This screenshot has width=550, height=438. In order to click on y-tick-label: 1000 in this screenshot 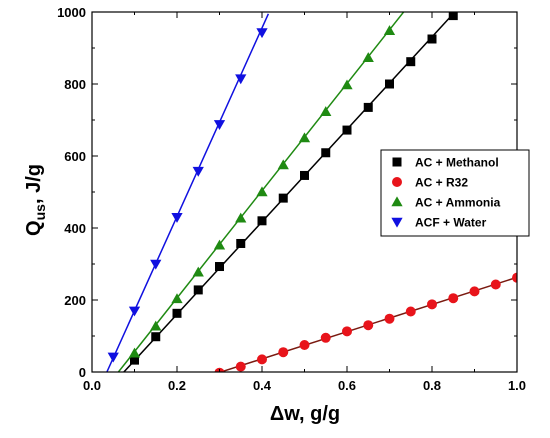, I will do `click(71, 12)`.